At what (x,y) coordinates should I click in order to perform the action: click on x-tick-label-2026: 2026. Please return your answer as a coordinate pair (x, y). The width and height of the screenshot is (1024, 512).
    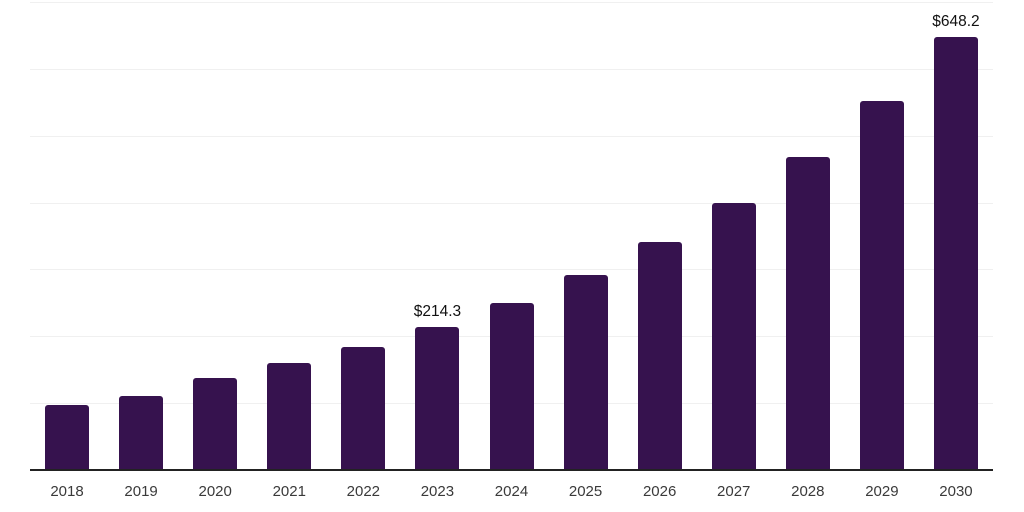
    Looking at the image, I should click on (659, 491).